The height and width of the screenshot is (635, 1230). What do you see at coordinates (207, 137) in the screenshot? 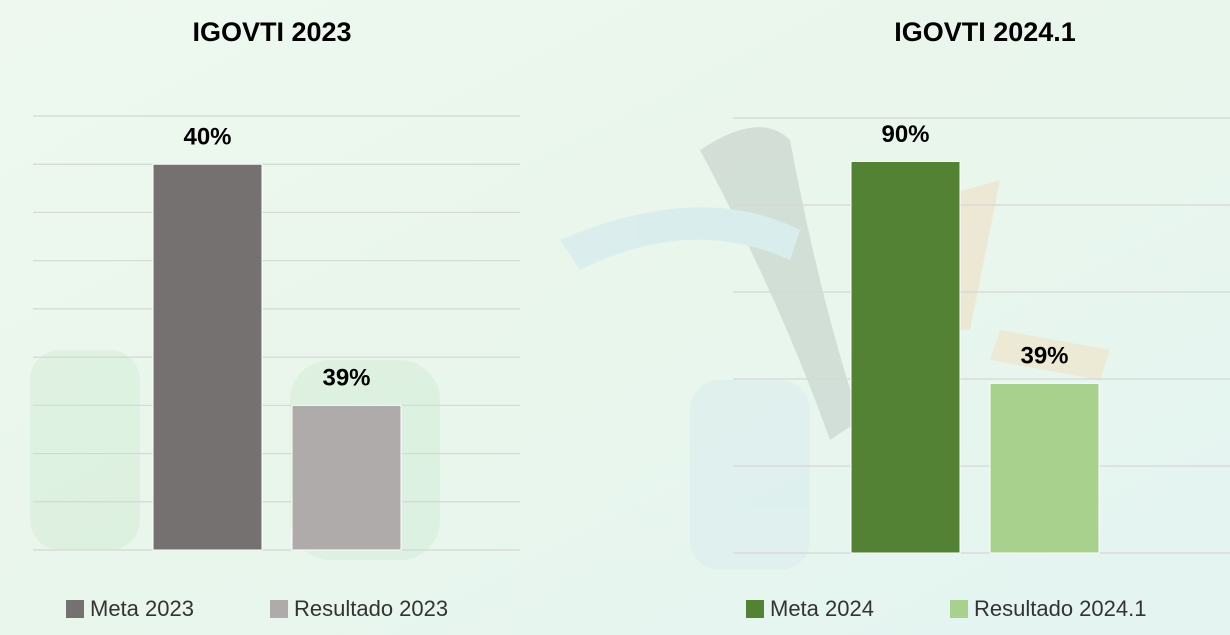
I see `value-label: 40%` at bounding box center [207, 137].